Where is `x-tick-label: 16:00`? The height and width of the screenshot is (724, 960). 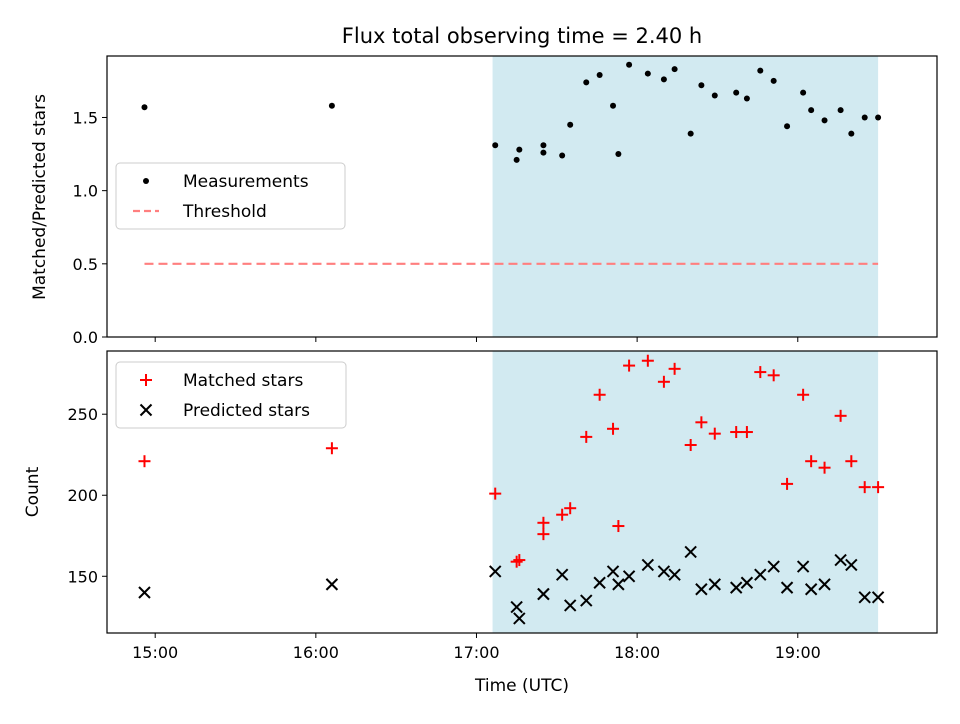
x-tick-label: 16:00 is located at coordinates (316, 652).